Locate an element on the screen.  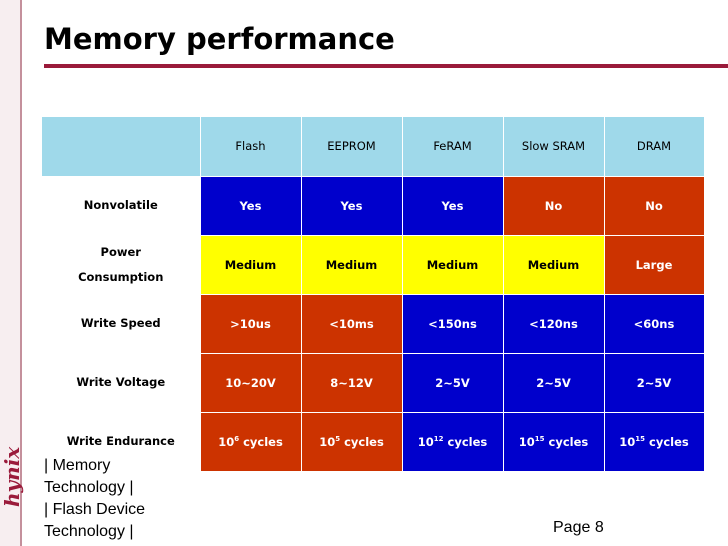
column-header-slow-sram: Slow SRAM is located at coordinates (554, 147).